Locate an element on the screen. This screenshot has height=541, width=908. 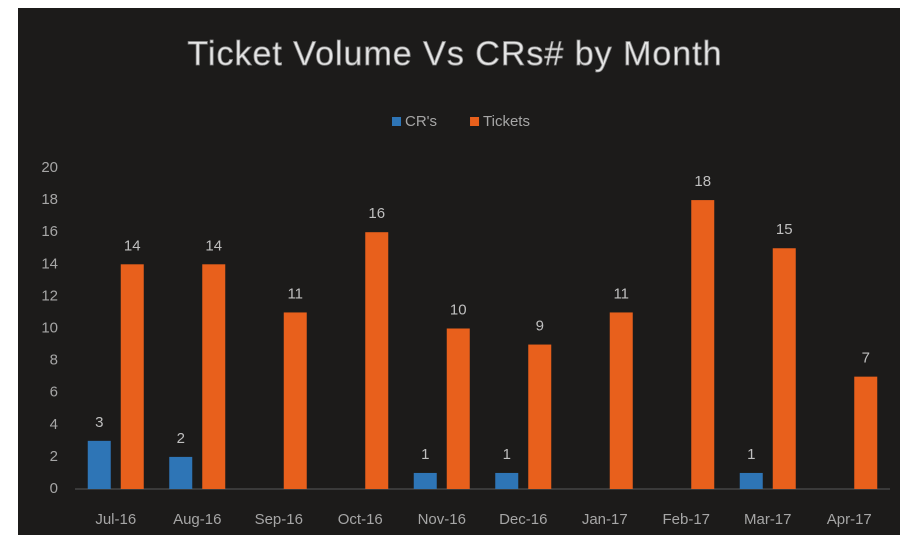
data-label: 3 is located at coordinates (99, 422).